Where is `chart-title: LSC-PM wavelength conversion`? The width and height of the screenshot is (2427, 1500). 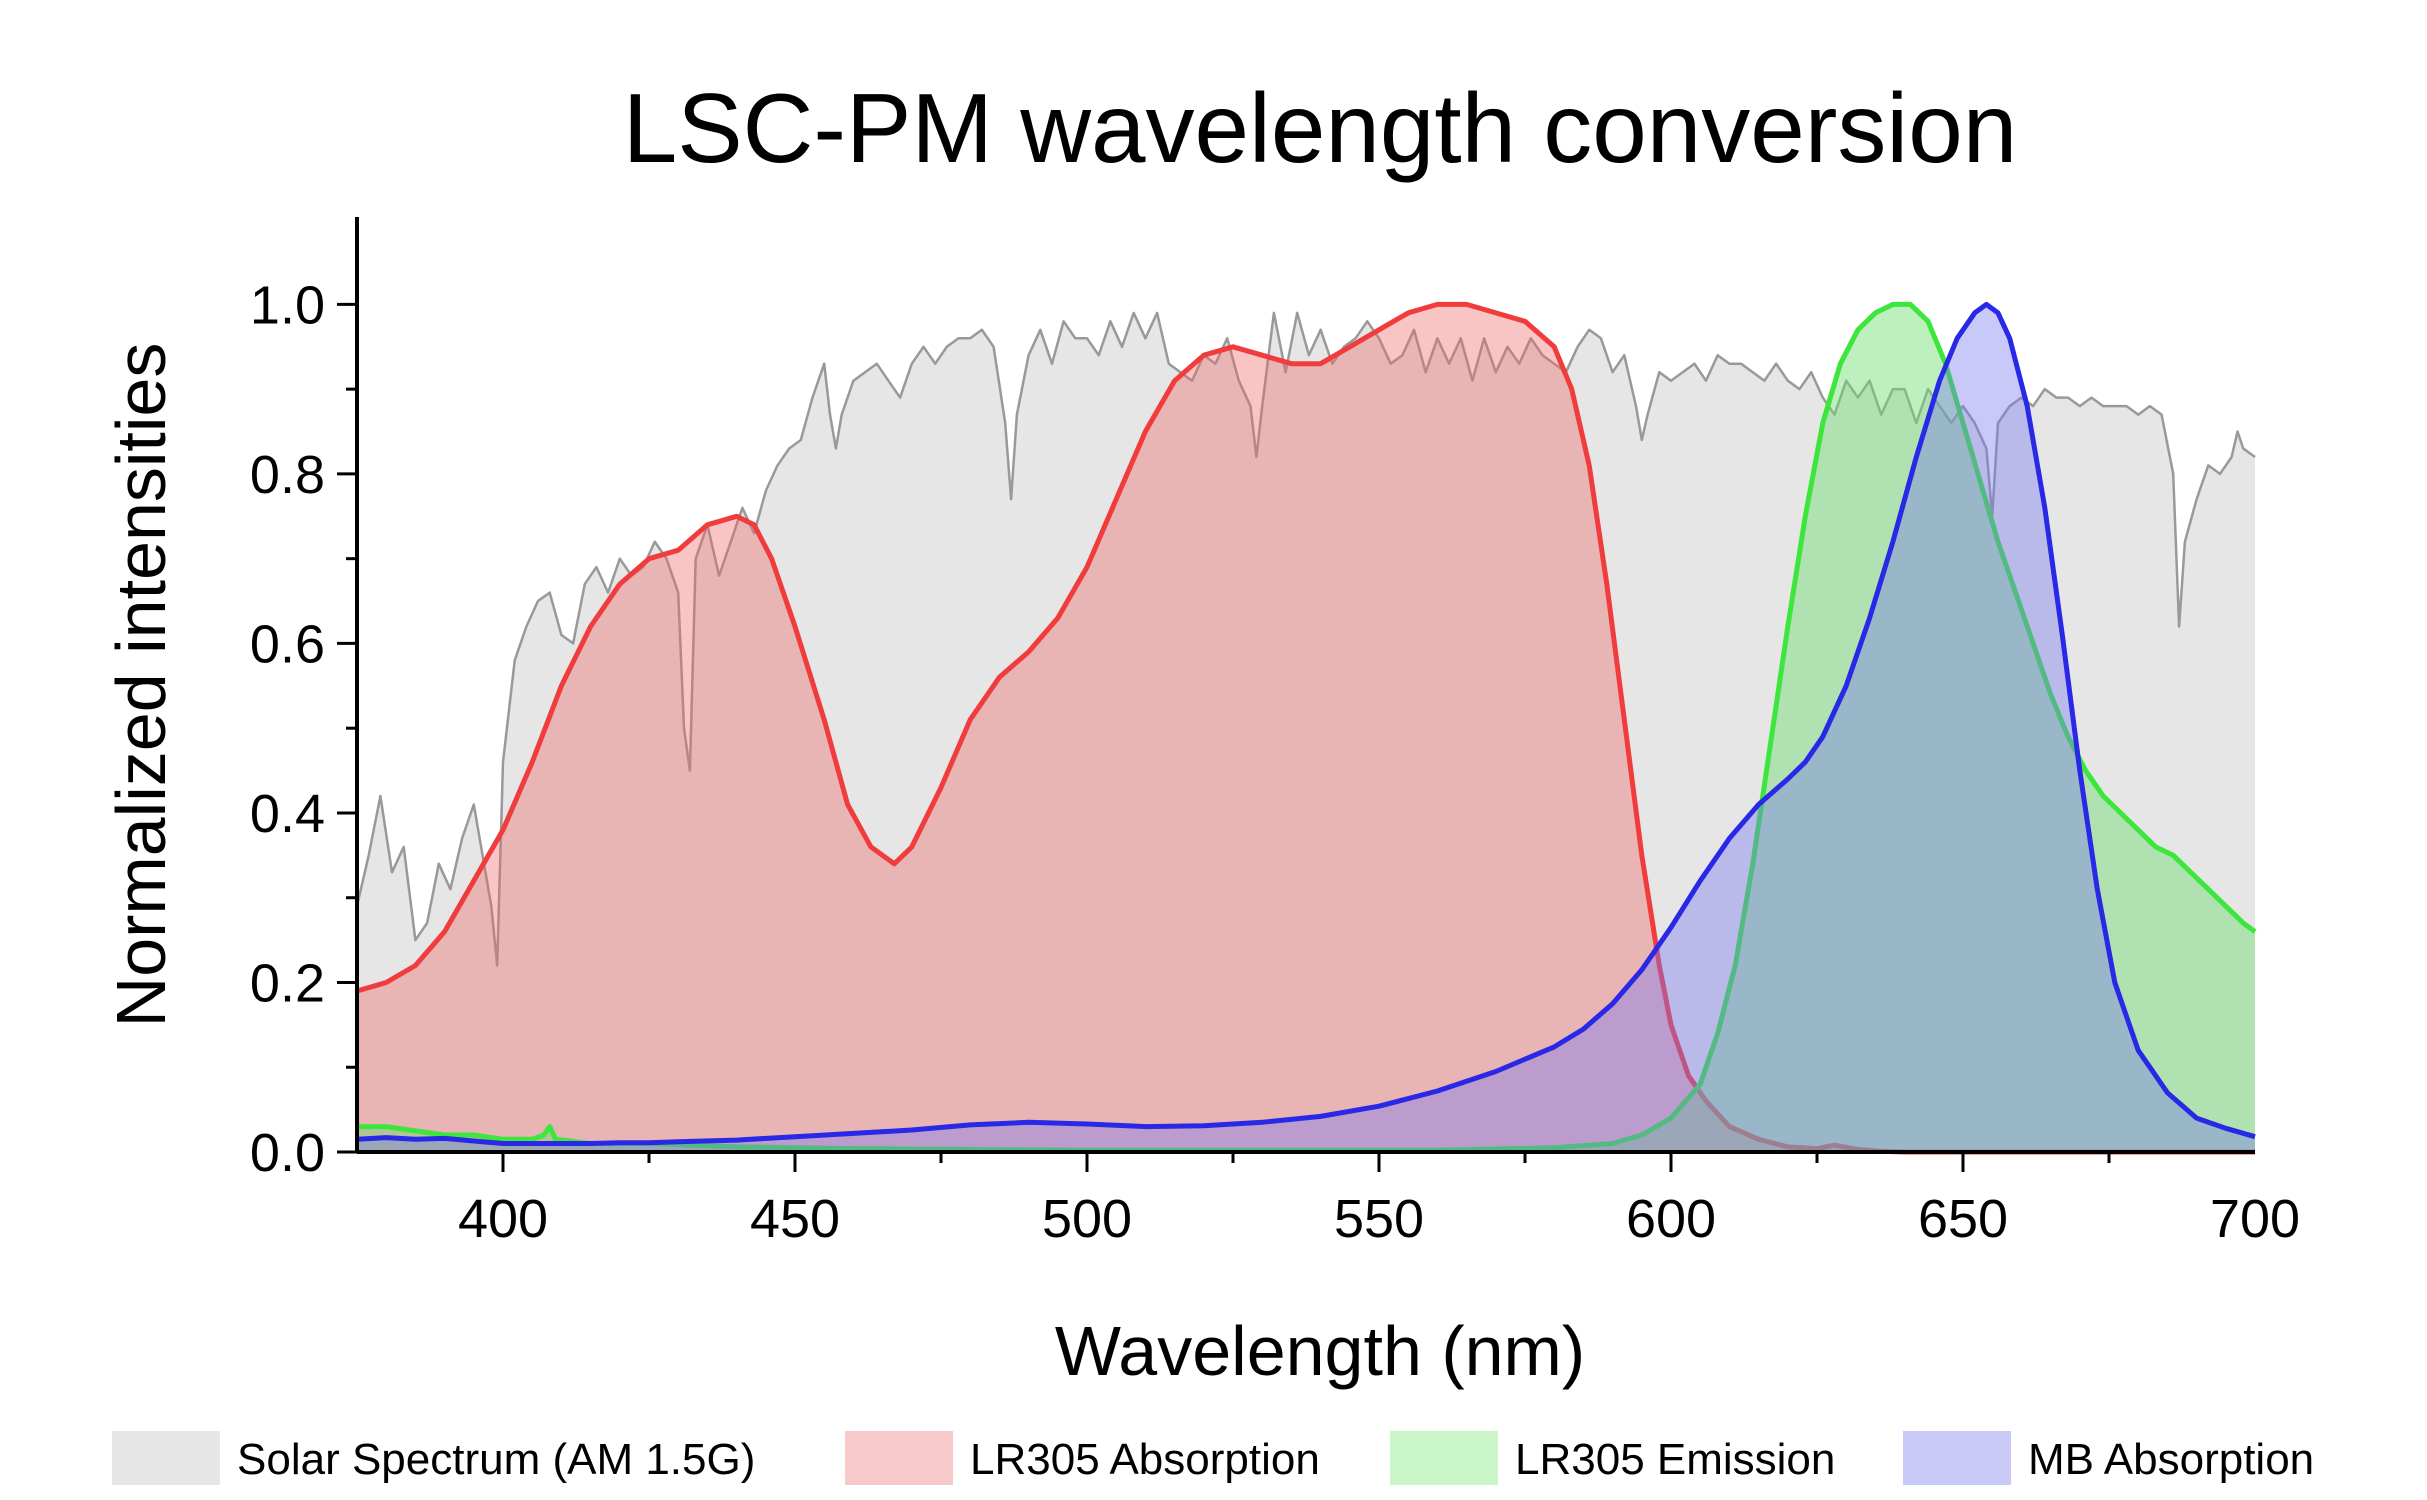 chart-title: LSC-PM wavelength conversion is located at coordinates (1320, 128).